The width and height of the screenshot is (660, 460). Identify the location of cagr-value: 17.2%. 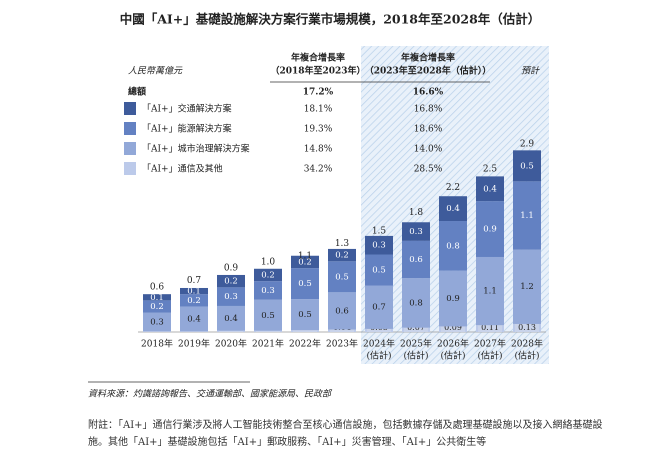
(318, 93).